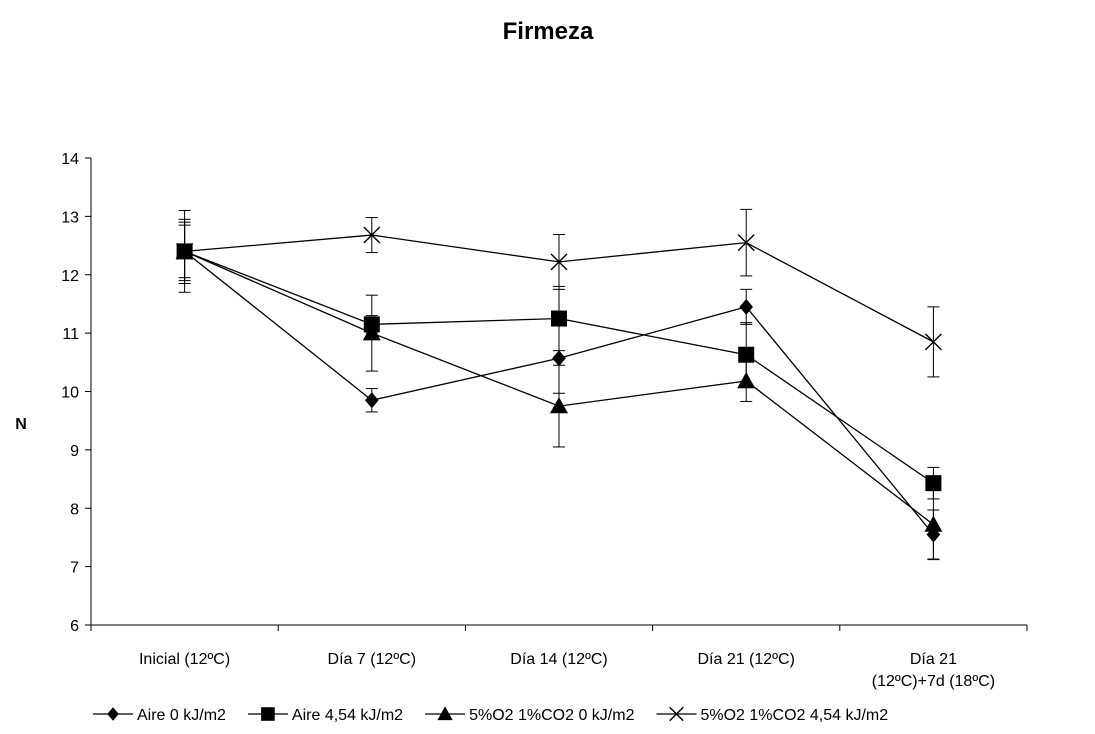 Image resolution: width=1095 pixels, height=734 pixels. What do you see at coordinates (21, 424) in the screenshot?
I see `y-axis-label: N` at bounding box center [21, 424].